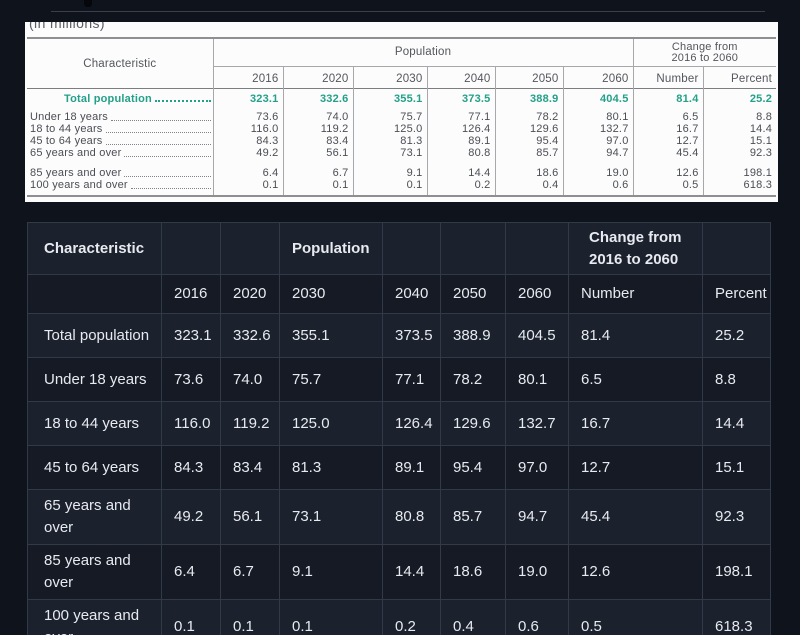 This screenshot has height=635, width=800. Describe the element at coordinates (317, 141) in the screenshot. I see `scan-data-cell: 83.4` at that location.